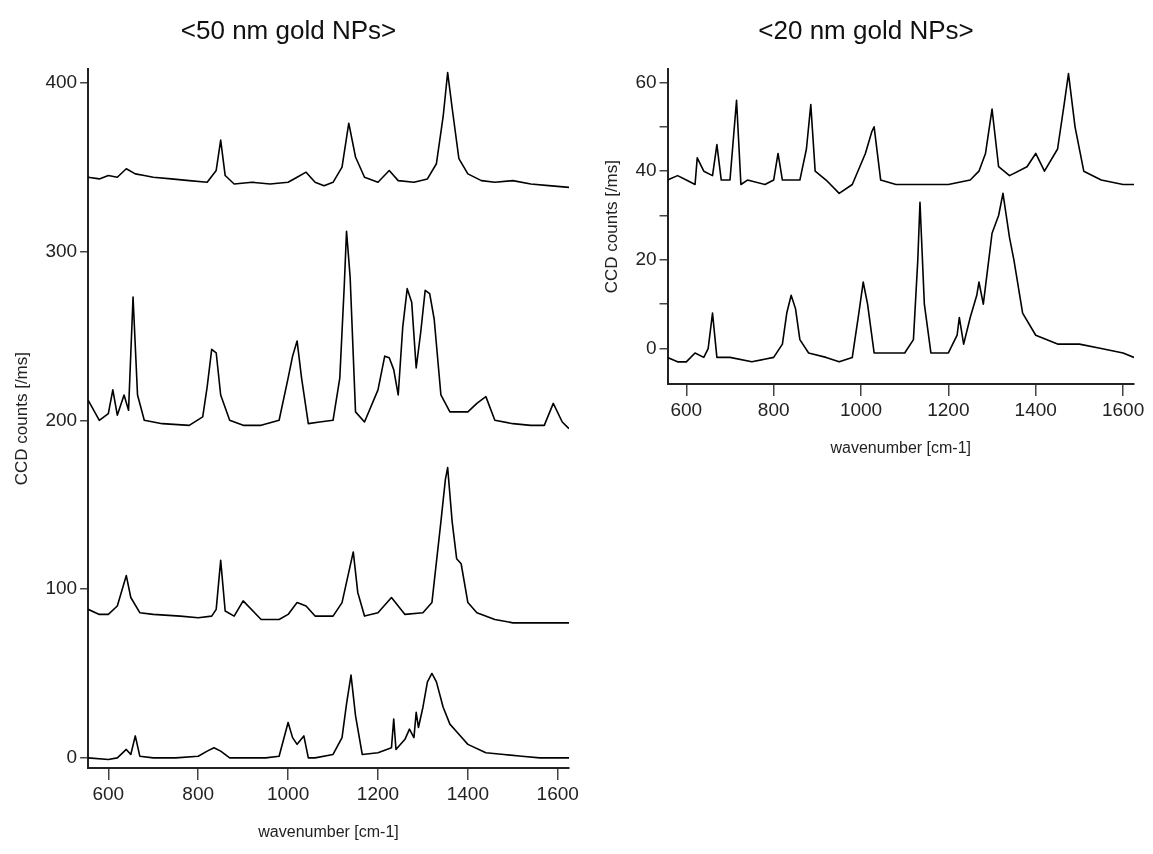 The width and height of the screenshot is (1153, 854). I want to click on y-tick-label: 100, so click(61, 588).